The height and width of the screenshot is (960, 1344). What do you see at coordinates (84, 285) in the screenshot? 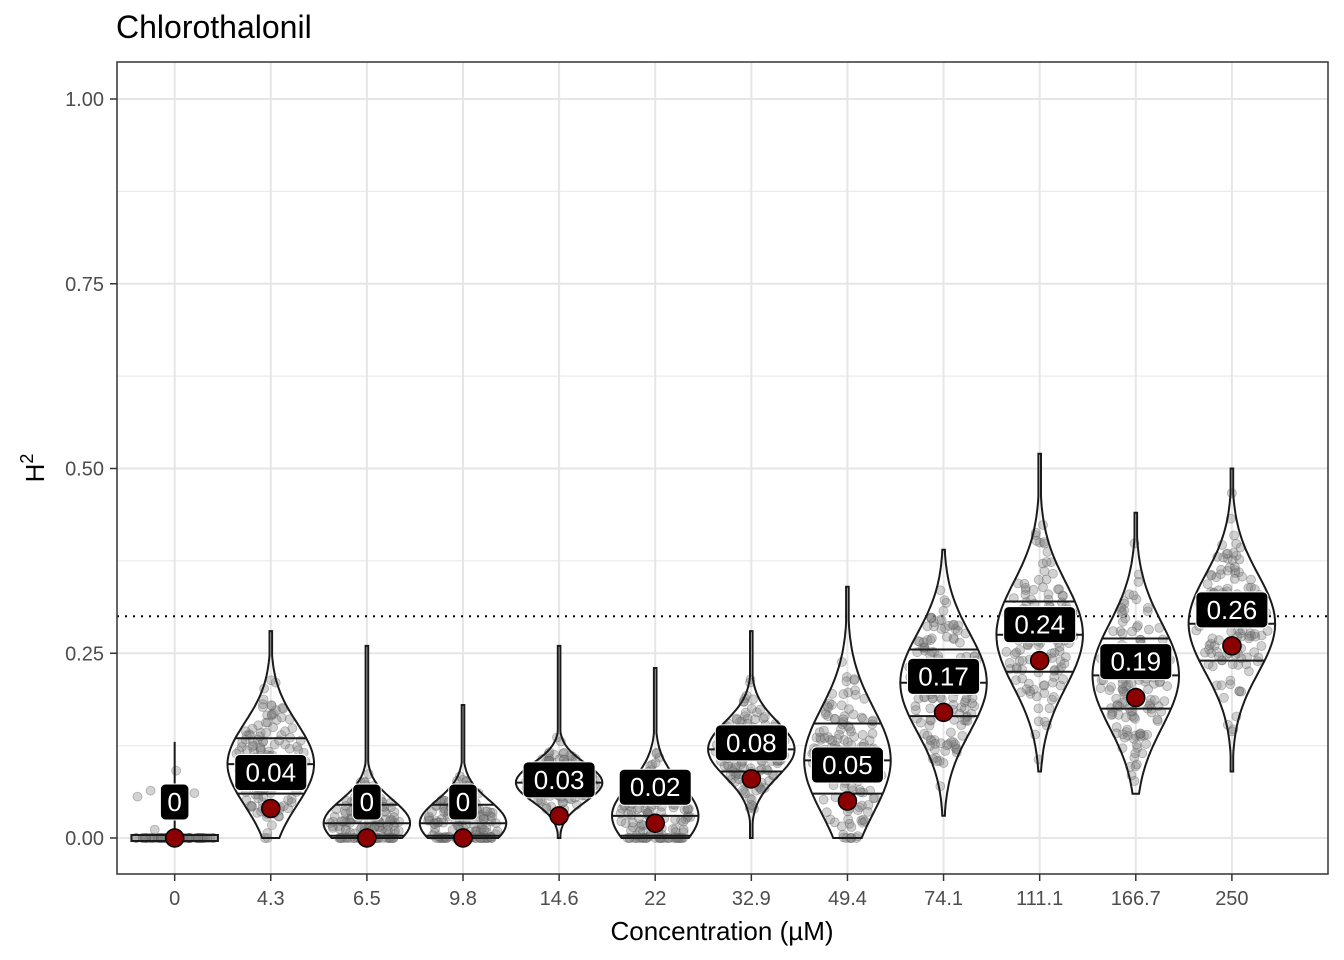
I see `y-tick-label: 0.75` at bounding box center [84, 285].